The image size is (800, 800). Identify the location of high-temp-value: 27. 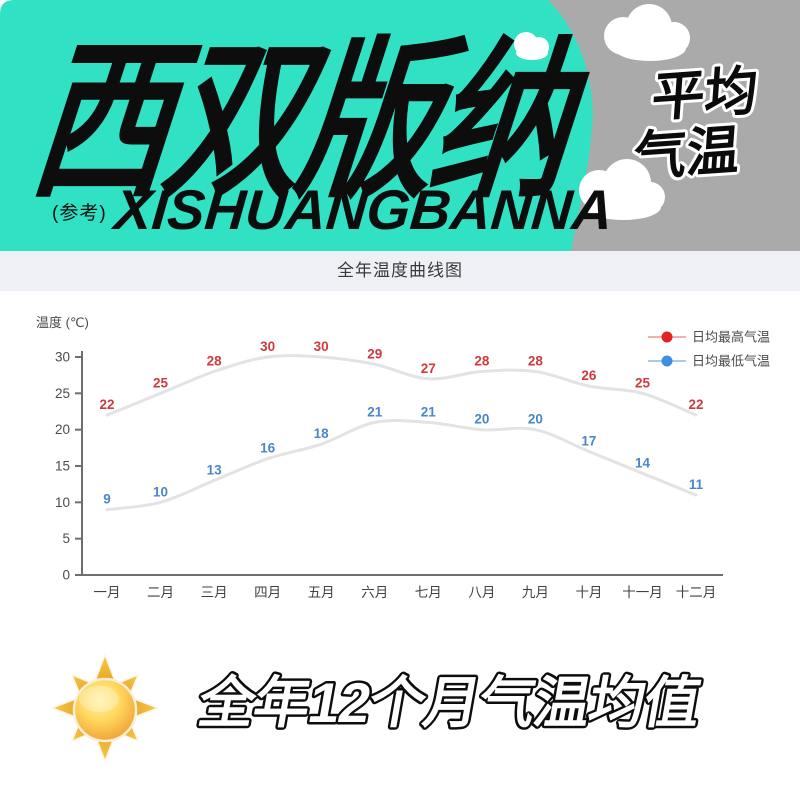
(428, 368).